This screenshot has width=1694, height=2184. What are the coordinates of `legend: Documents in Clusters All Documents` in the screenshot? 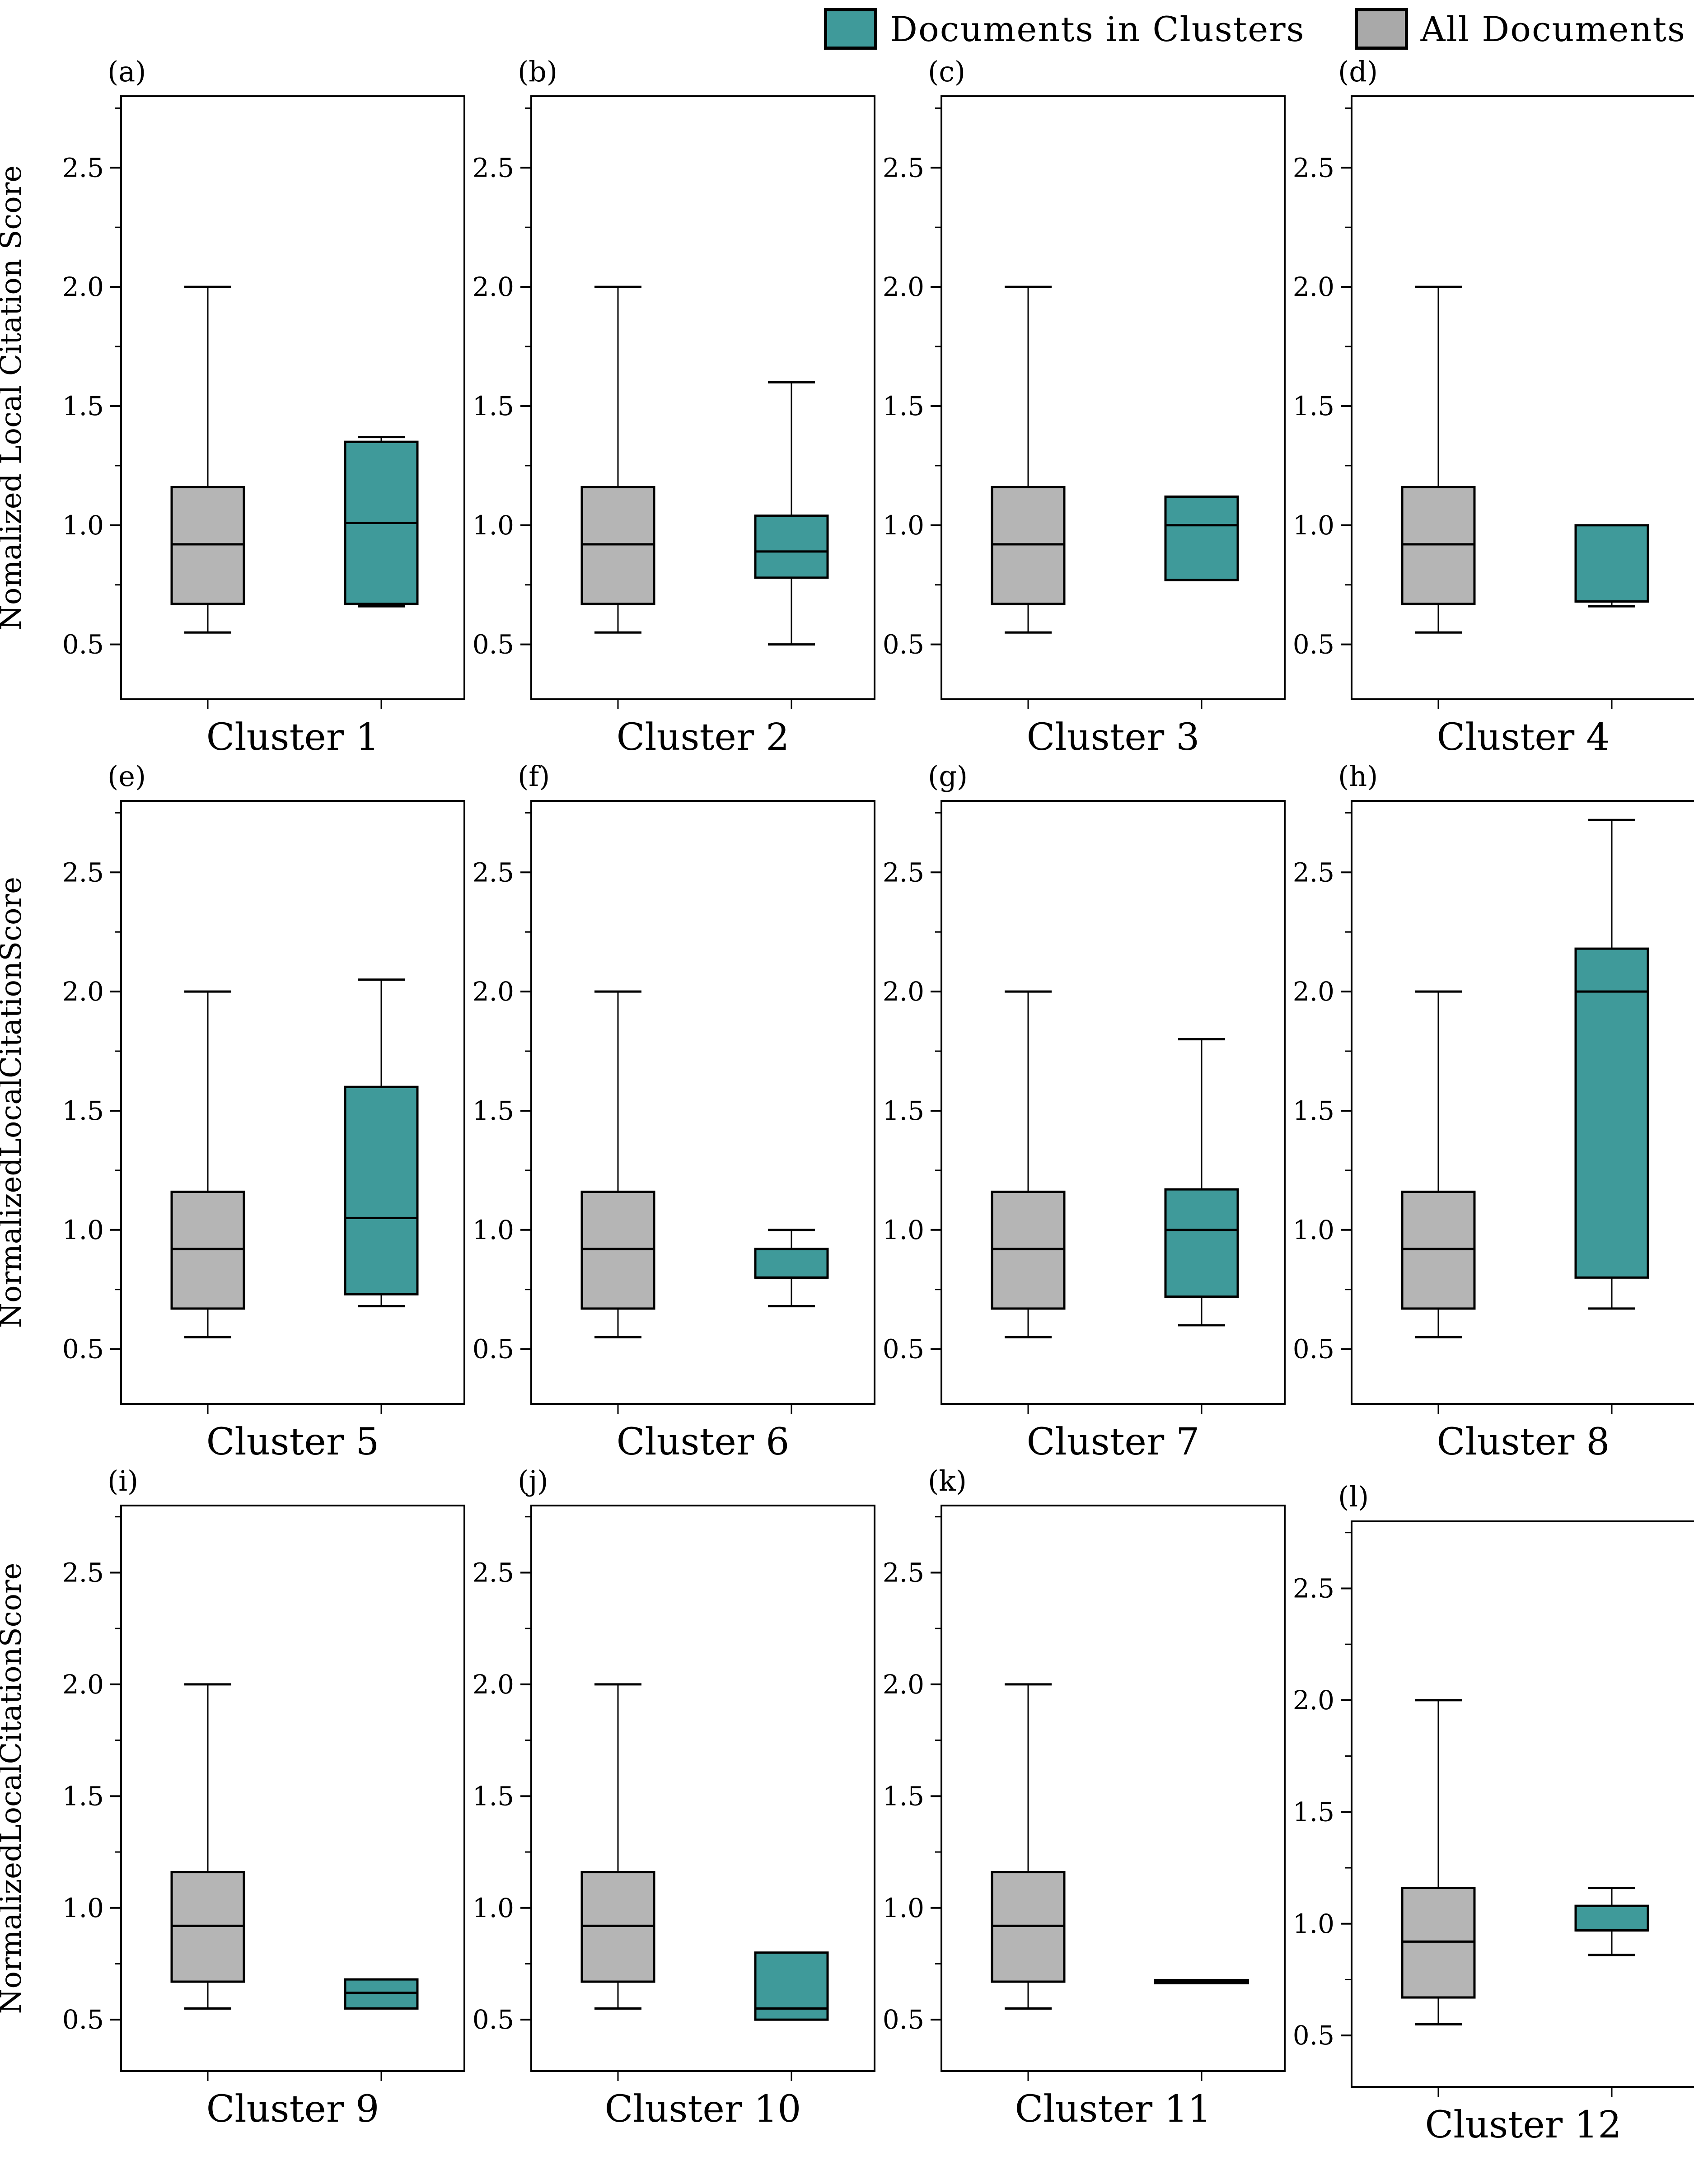 It's located at (1255, 29).